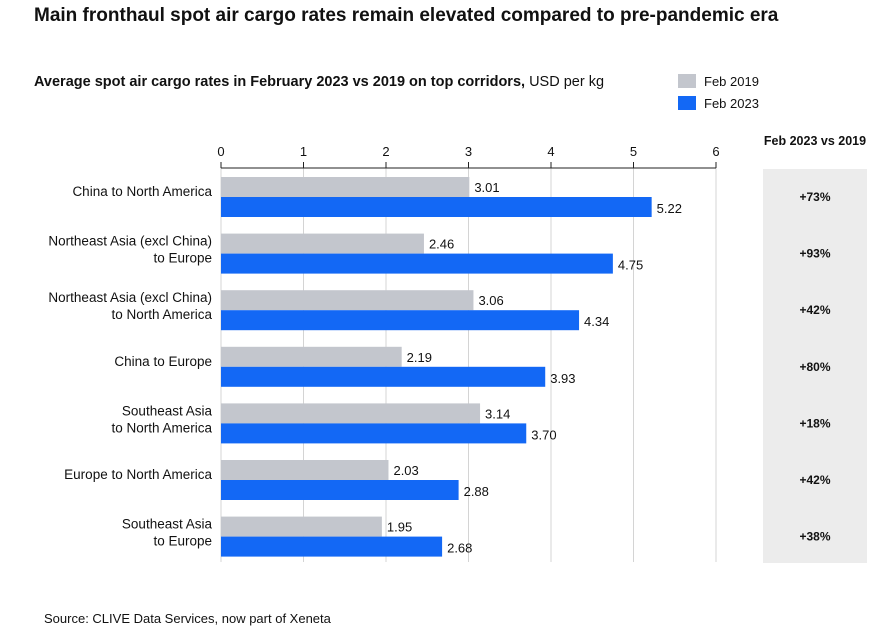 Image resolution: width=890 pixels, height=632 pixels. What do you see at coordinates (815, 141) in the screenshot?
I see `change-header: Feb 2023 vs 2019` at bounding box center [815, 141].